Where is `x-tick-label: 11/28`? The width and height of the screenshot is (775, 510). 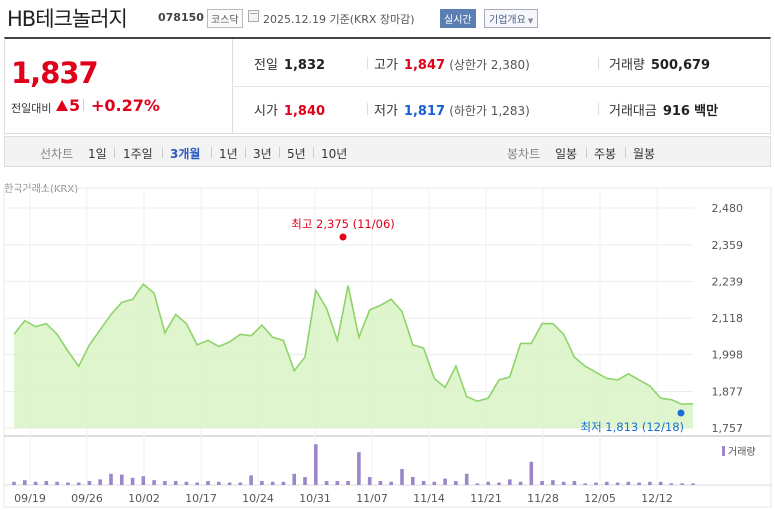
x-tick-label: 11/28 is located at coordinates (543, 498).